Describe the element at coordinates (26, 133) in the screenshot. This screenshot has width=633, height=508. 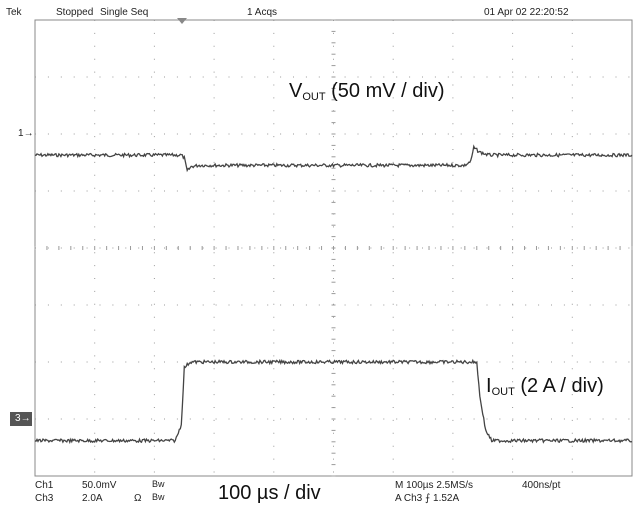
I see `ch1-ground-marker: 1→` at that location.